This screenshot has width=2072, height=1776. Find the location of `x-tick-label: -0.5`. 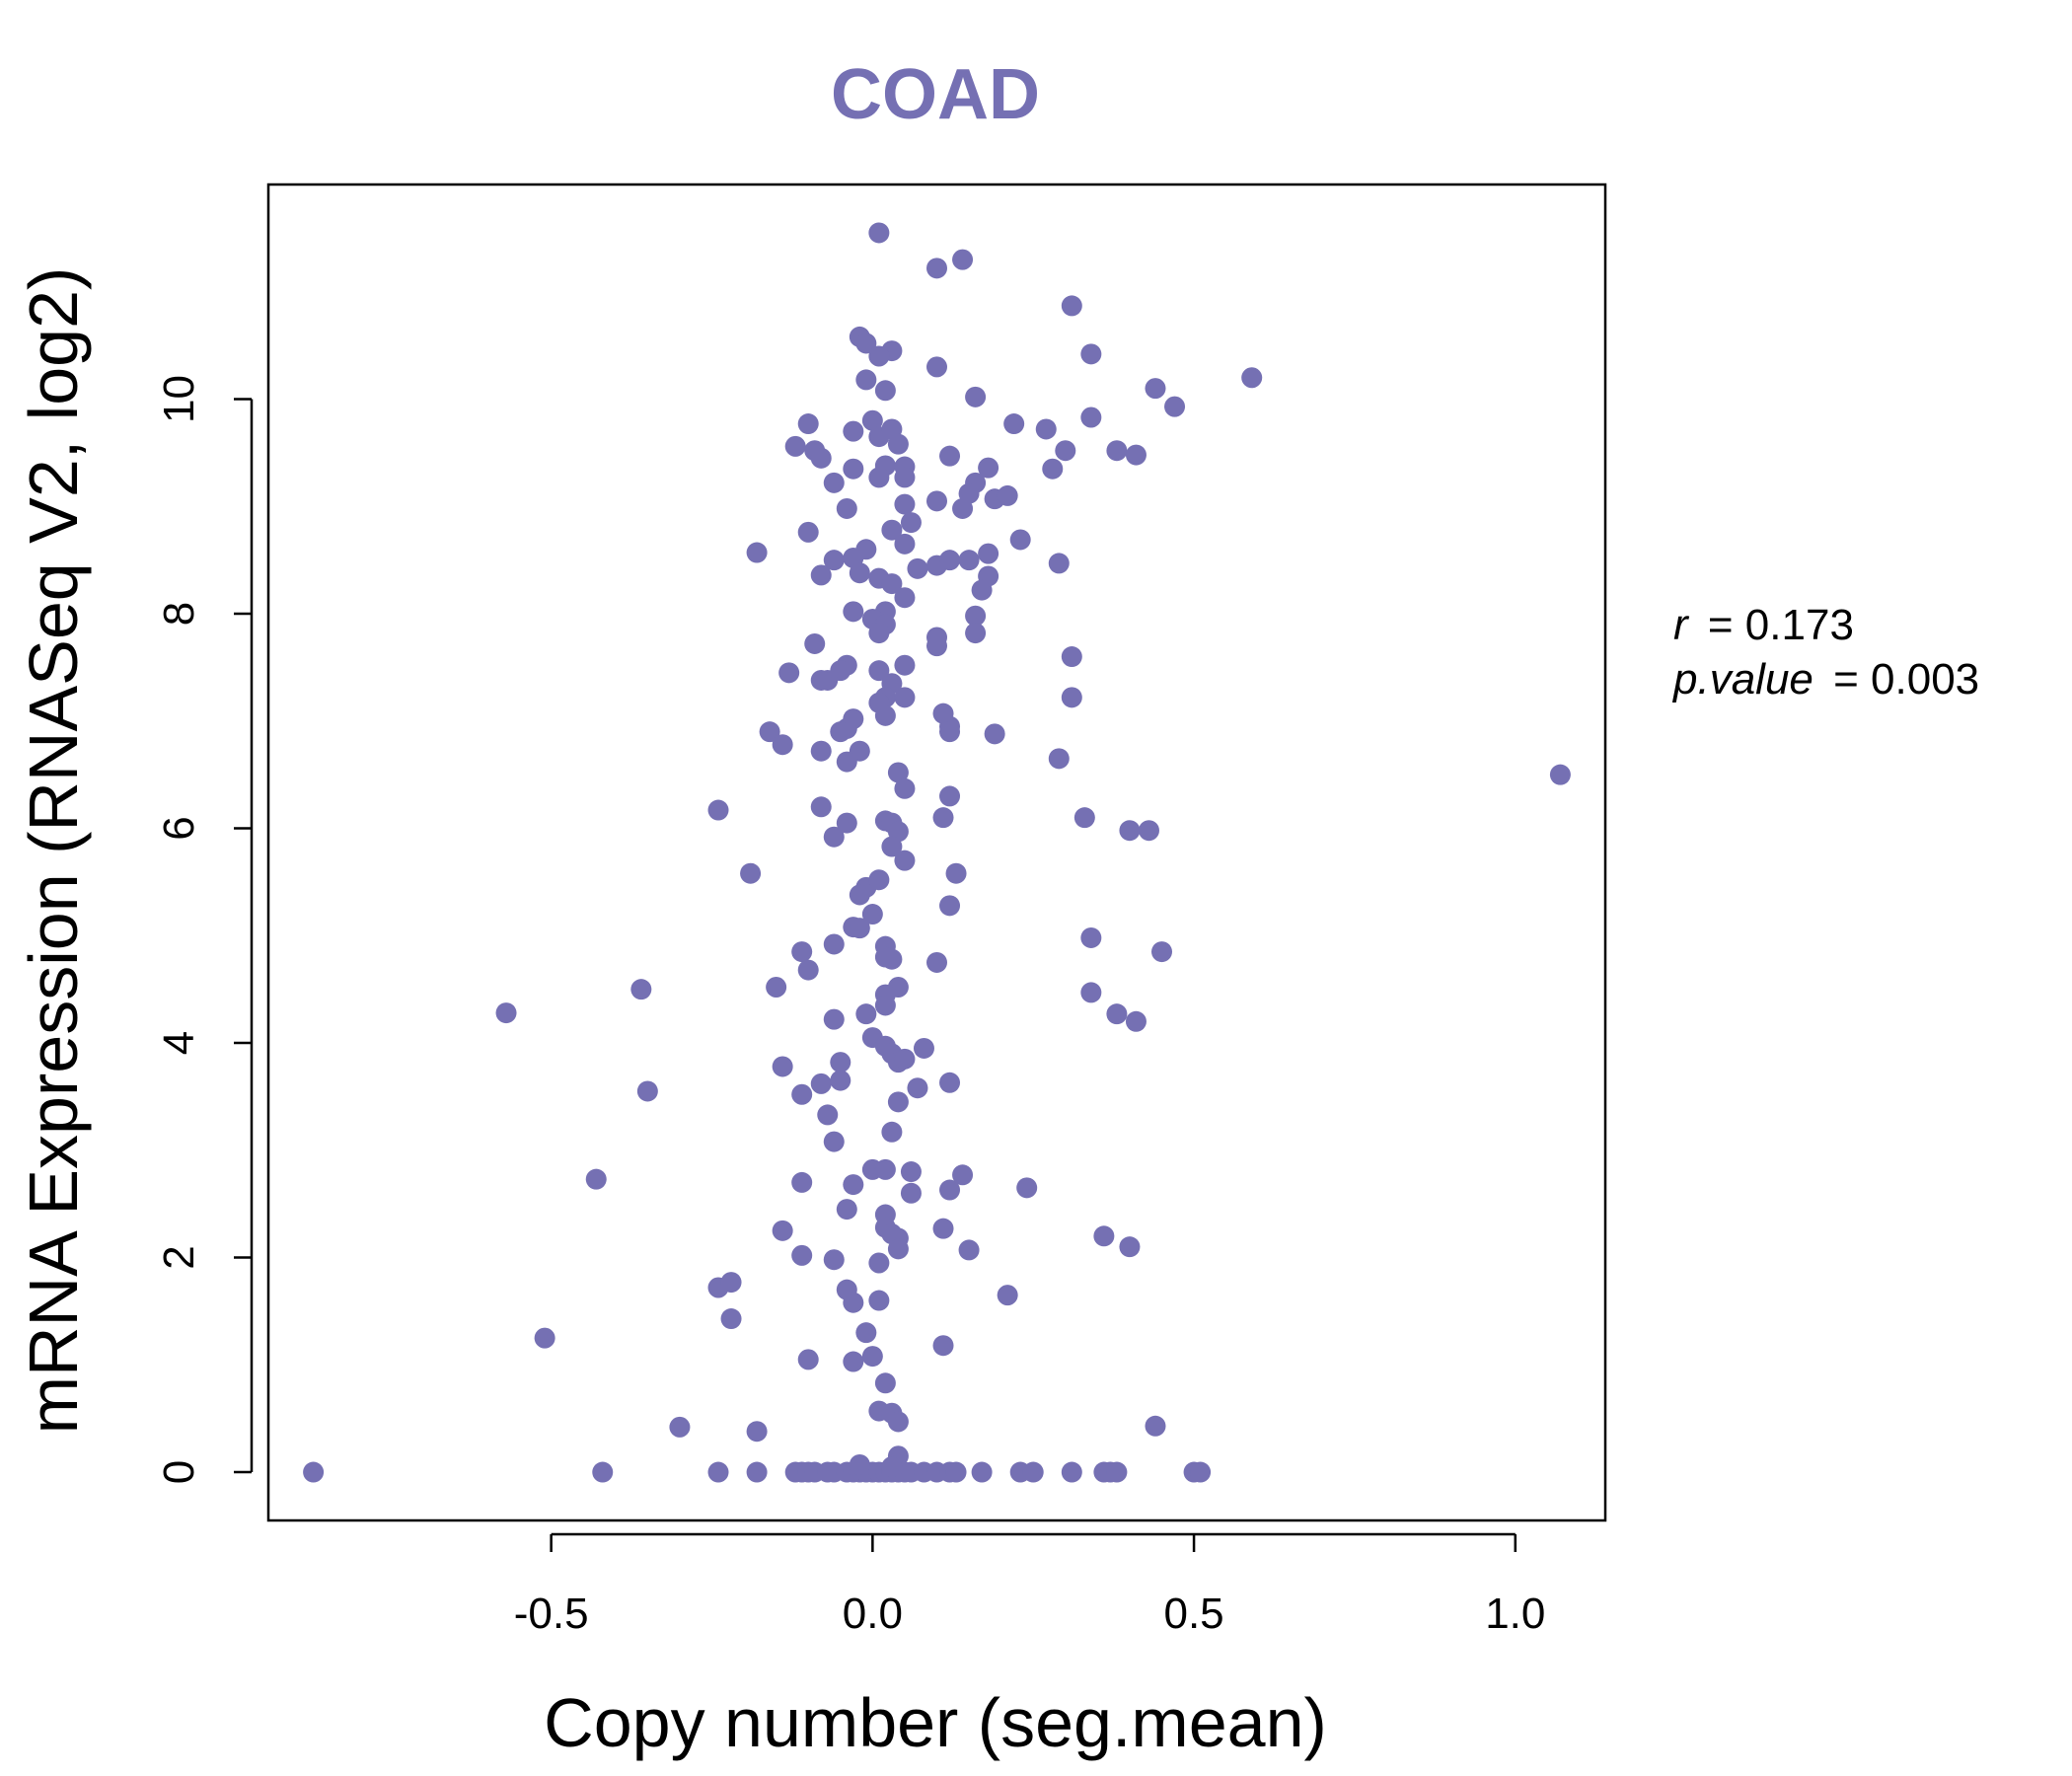

x-tick-label: -0.5 is located at coordinates (551, 1614).